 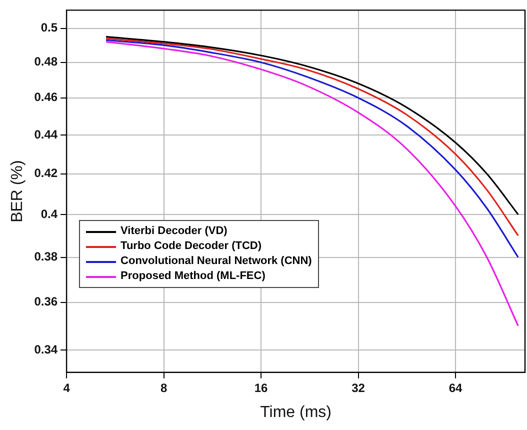 I want to click on y-tick-label: 0.44, so click(x=46, y=134).